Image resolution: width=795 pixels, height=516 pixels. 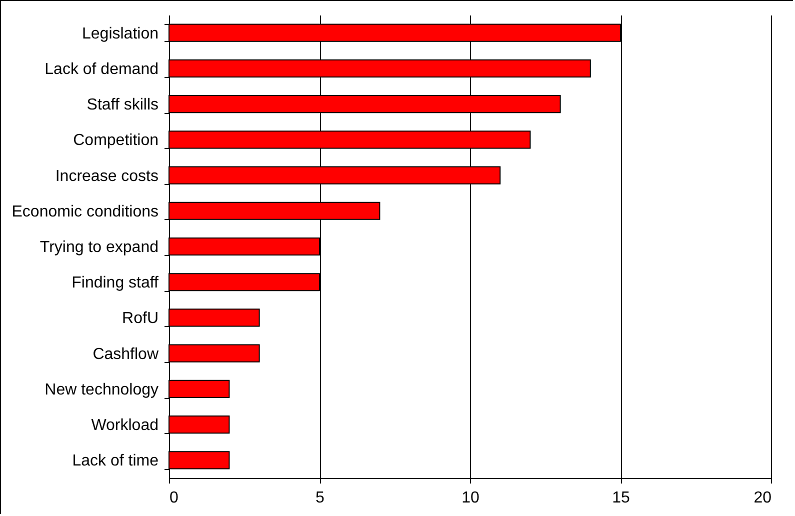 What do you see at coordinates (621, 498) in the screenshot?
I see `x-tick-label: 15` at bounding box center [621, 498].